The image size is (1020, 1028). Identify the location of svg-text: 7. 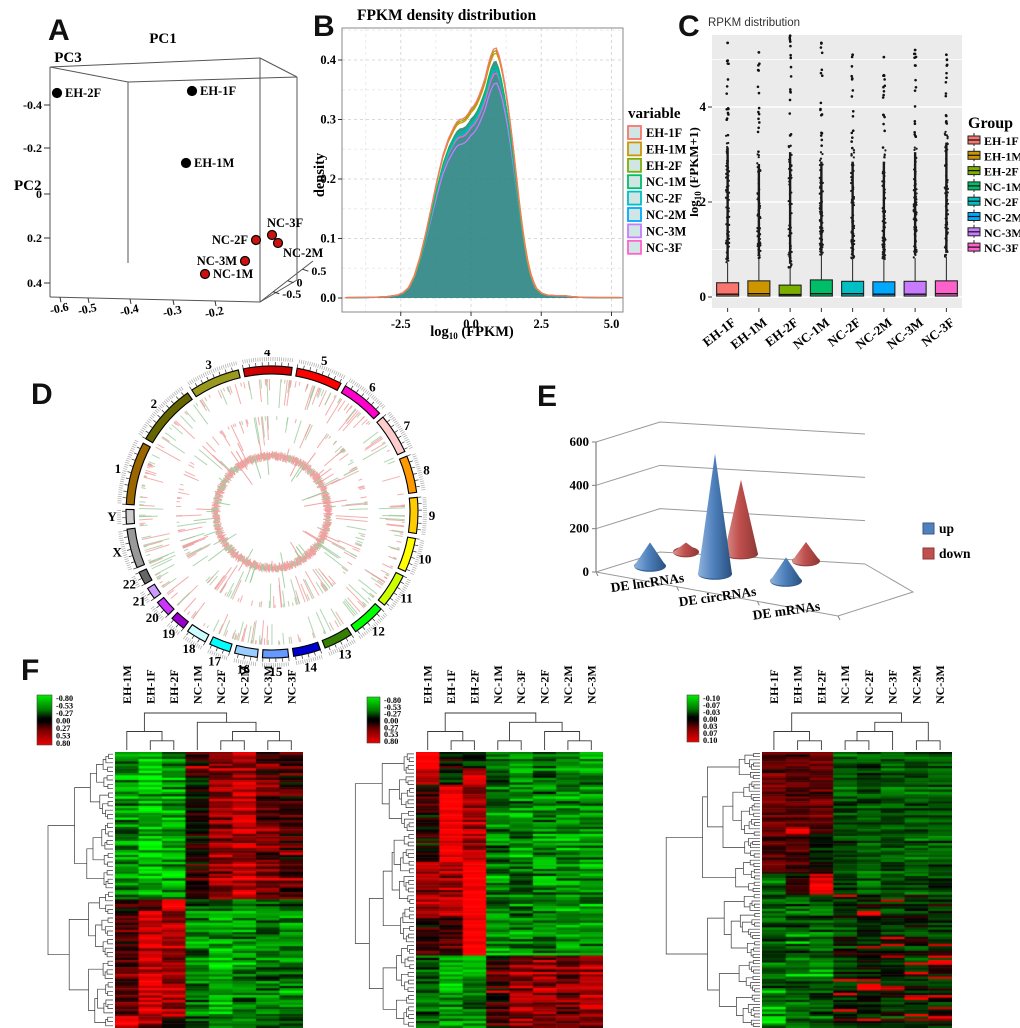
(407, 425).